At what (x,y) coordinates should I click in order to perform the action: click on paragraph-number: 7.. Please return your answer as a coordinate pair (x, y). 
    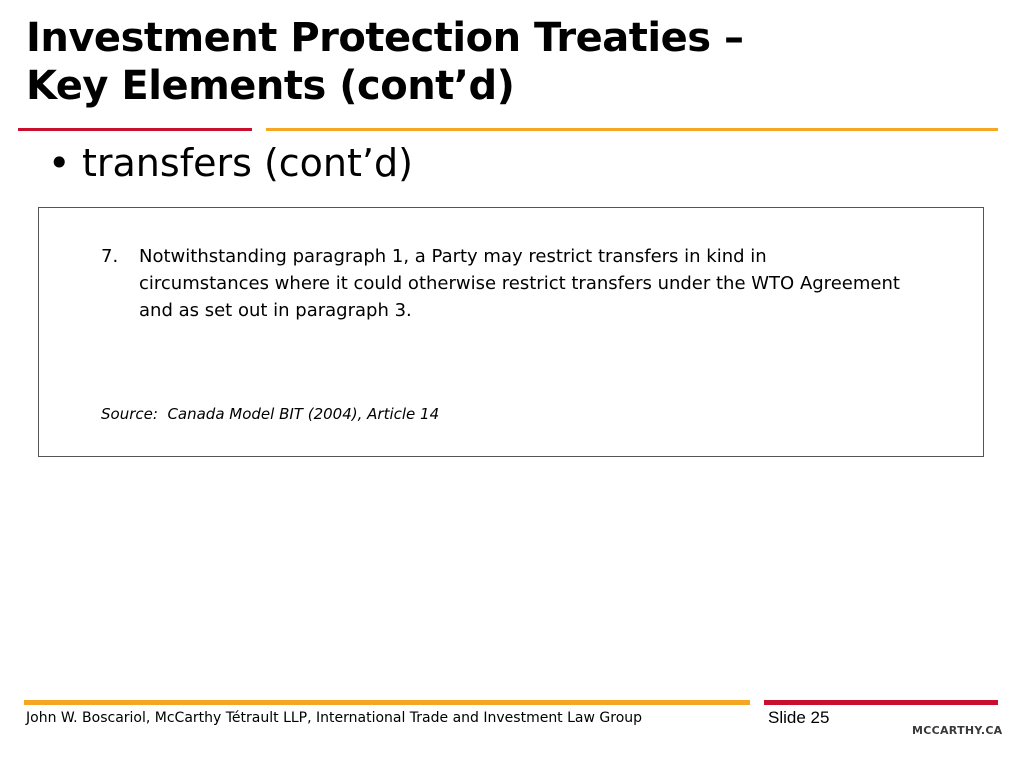
    Looking at the image, I should click on (110, 256).